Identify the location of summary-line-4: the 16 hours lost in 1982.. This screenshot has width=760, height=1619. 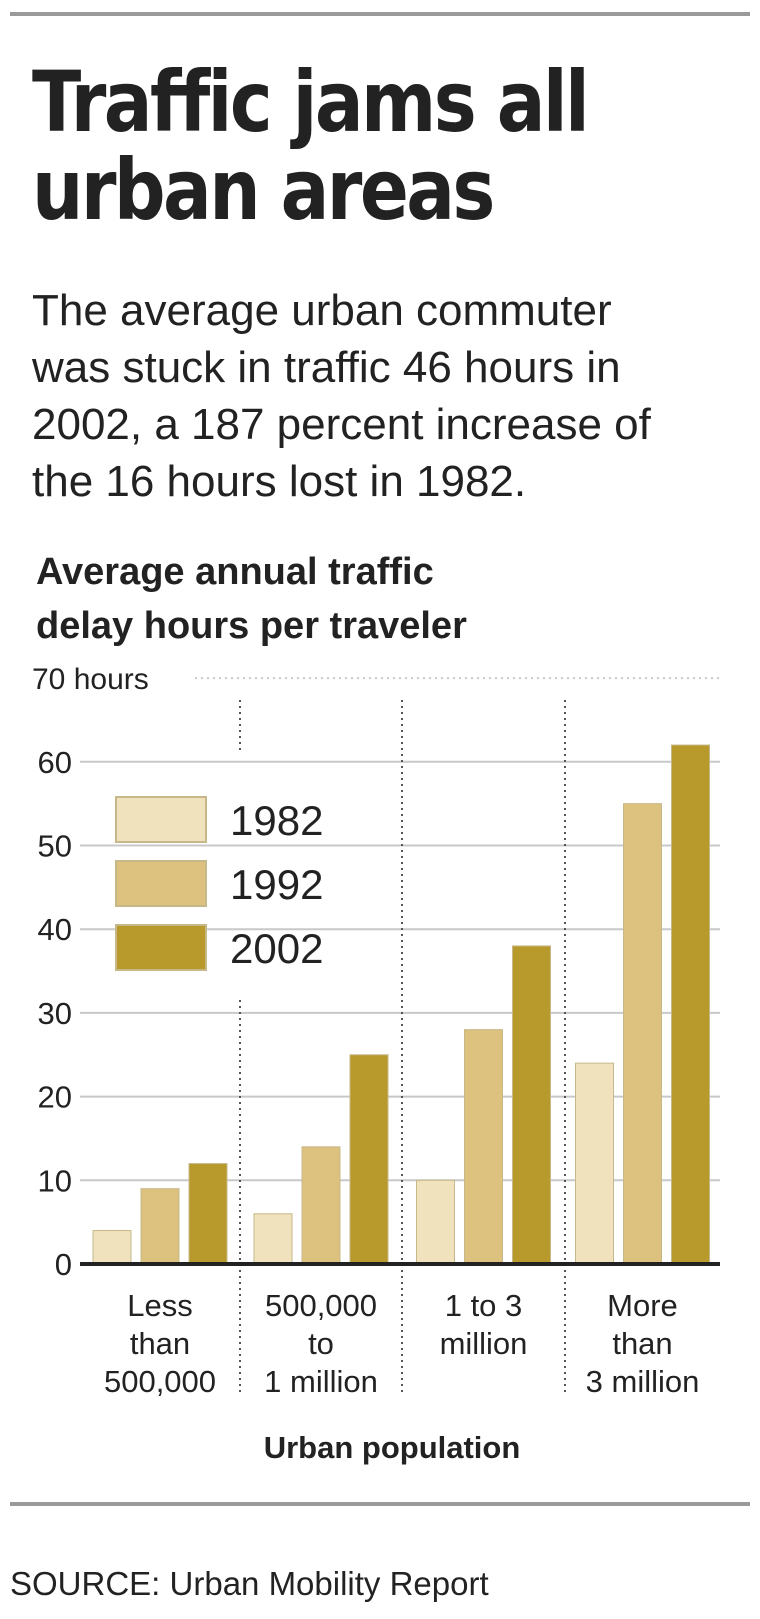
(279, 481).